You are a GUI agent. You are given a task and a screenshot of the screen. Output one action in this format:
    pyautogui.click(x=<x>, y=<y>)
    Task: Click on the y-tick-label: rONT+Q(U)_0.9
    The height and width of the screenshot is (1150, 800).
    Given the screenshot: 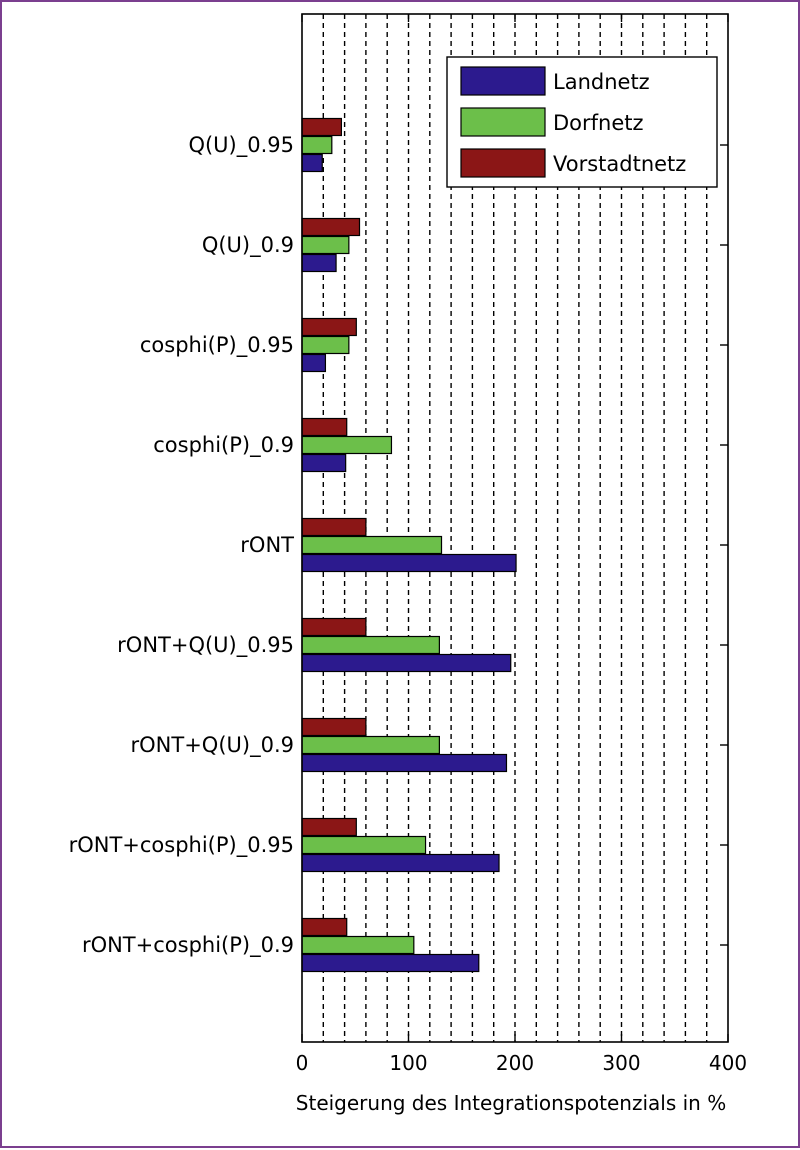 What is the action you would take?
    pyautogui.click(x=212, y=745)
    